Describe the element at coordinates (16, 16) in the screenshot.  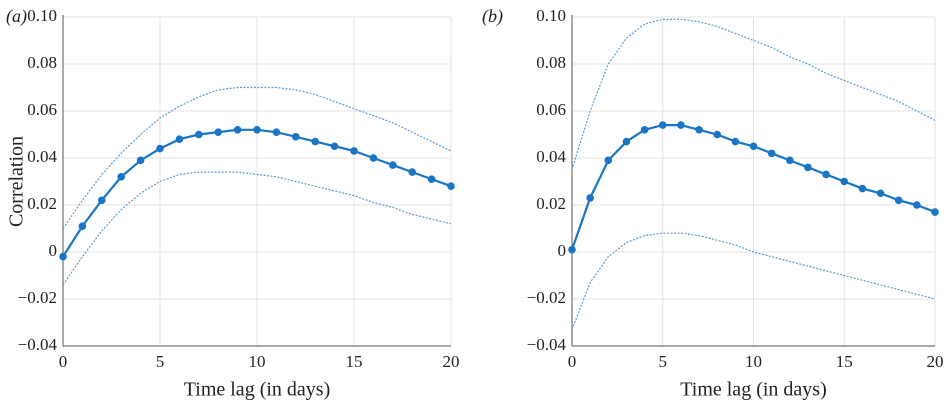
I see `panel-title: (a)` at that location.